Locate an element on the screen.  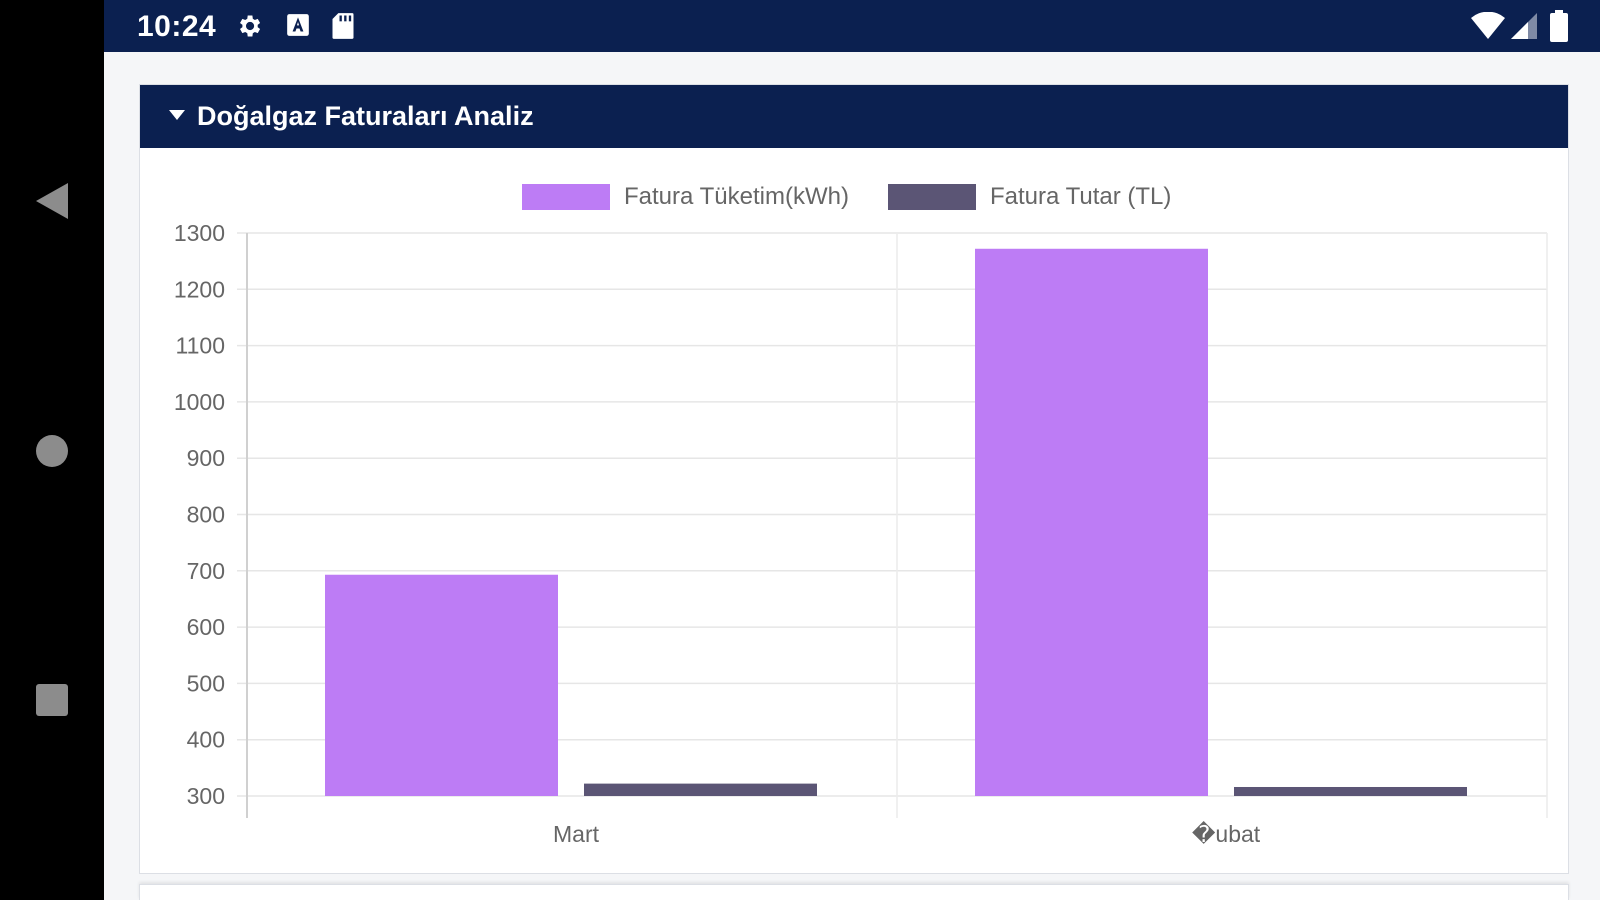
y-tick-label: 700 is located at coordinates (206, 571).